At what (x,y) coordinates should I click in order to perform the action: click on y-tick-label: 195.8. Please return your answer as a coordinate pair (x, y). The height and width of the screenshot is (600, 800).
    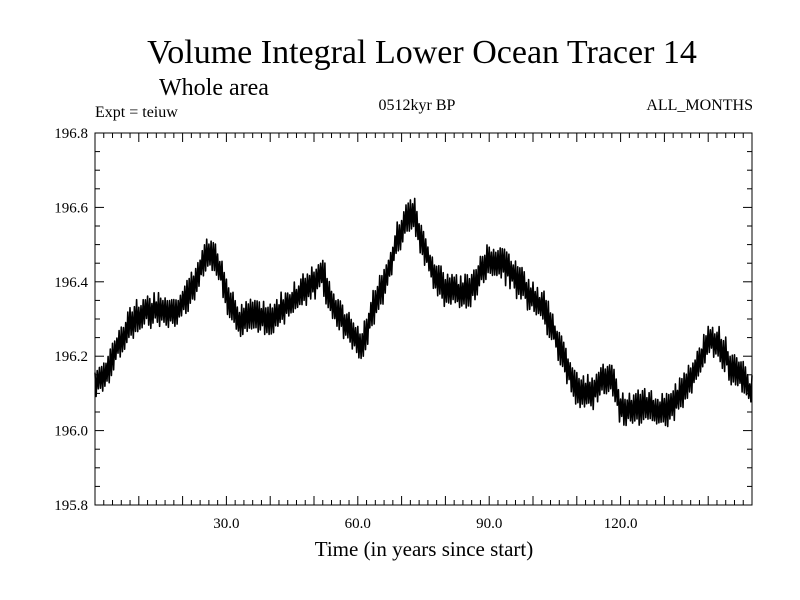
    Looking at the image, I should click on (71, 506).